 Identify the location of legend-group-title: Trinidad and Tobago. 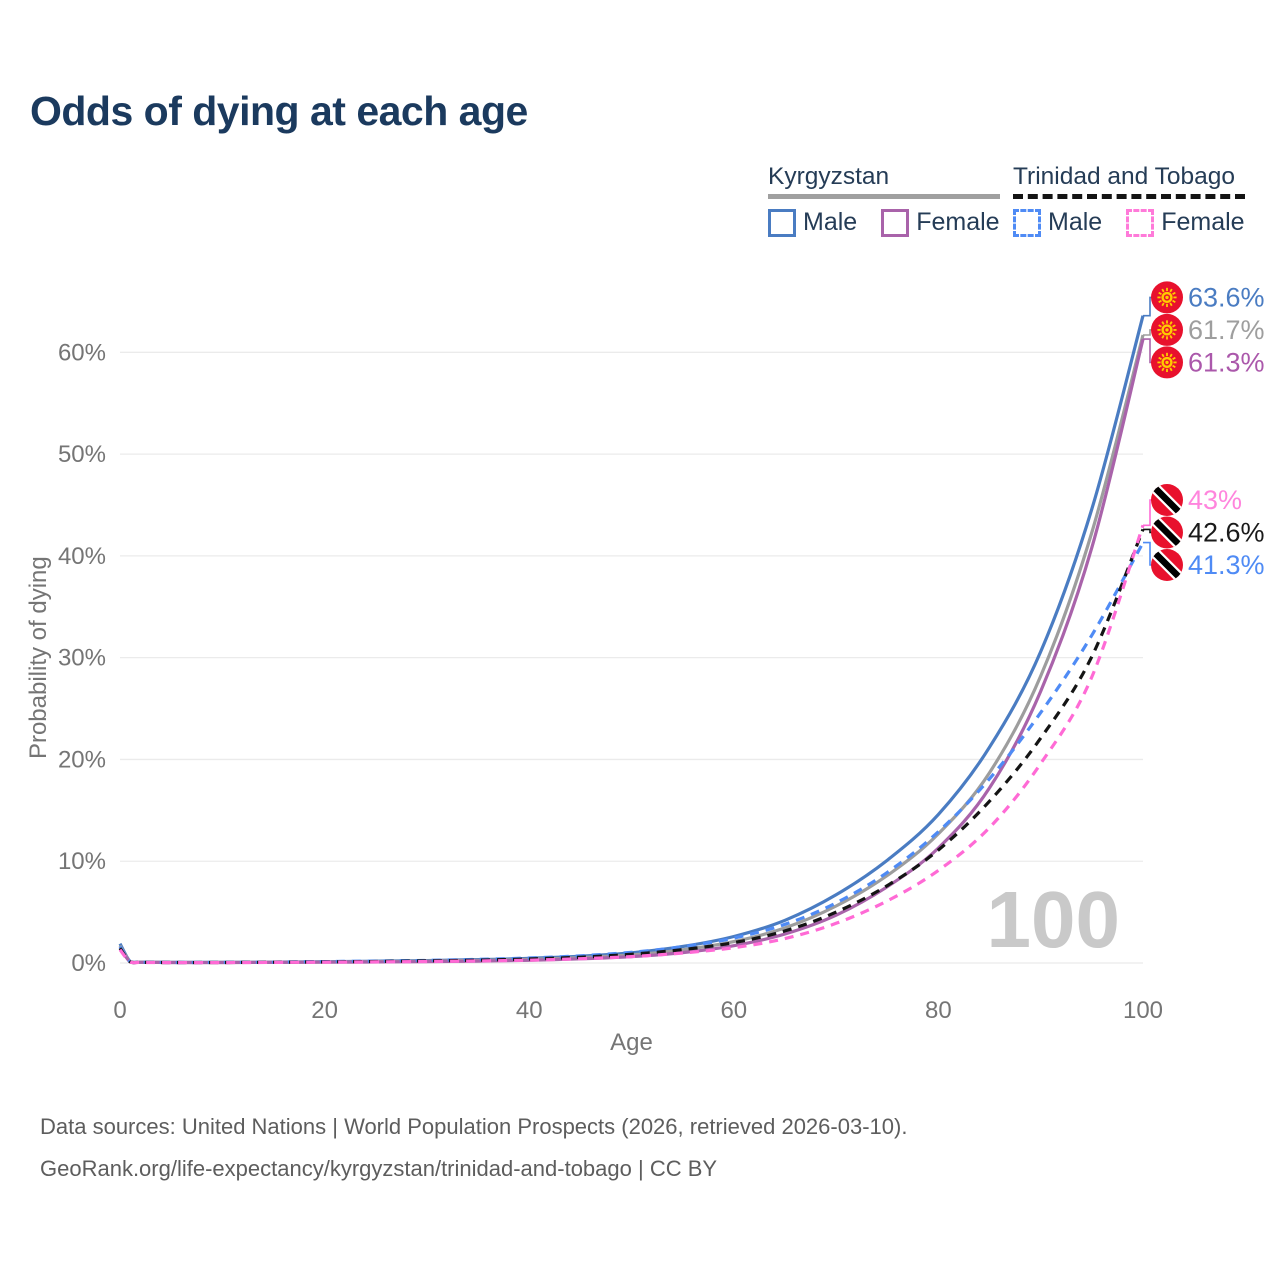
(1124, 176).